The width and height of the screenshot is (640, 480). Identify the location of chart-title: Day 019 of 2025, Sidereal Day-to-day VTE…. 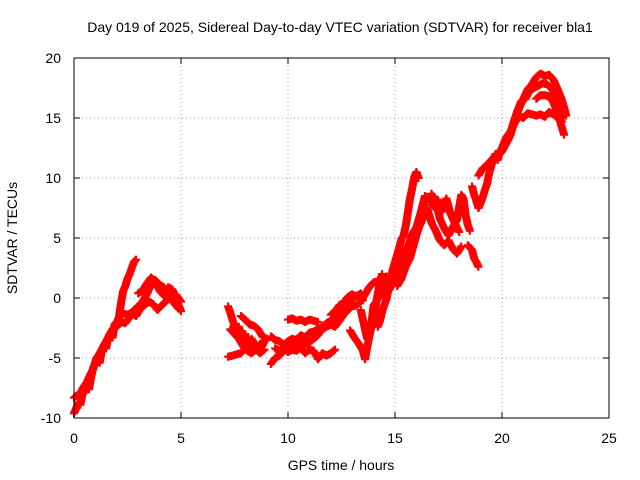
(340, 27).